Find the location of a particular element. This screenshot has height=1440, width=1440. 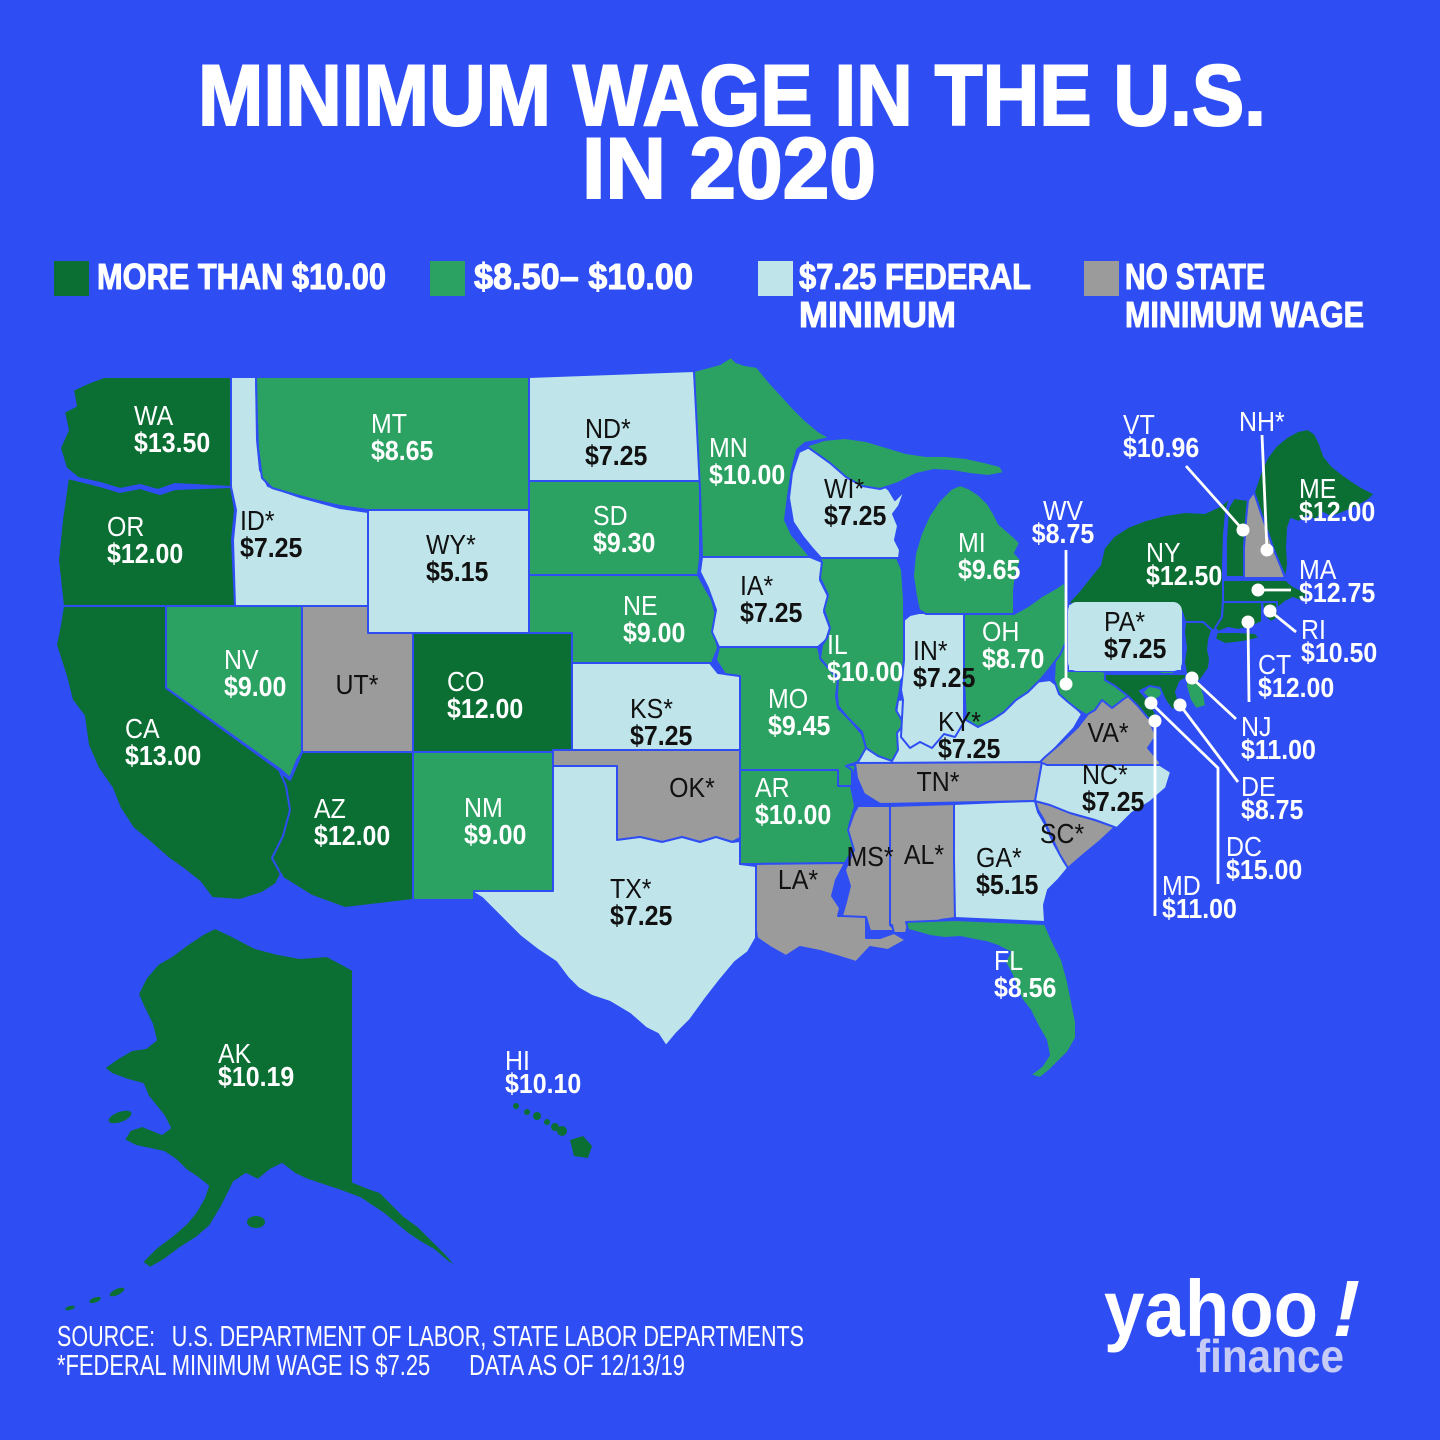

svg-text: WY* is located at coordinates (451, 544).